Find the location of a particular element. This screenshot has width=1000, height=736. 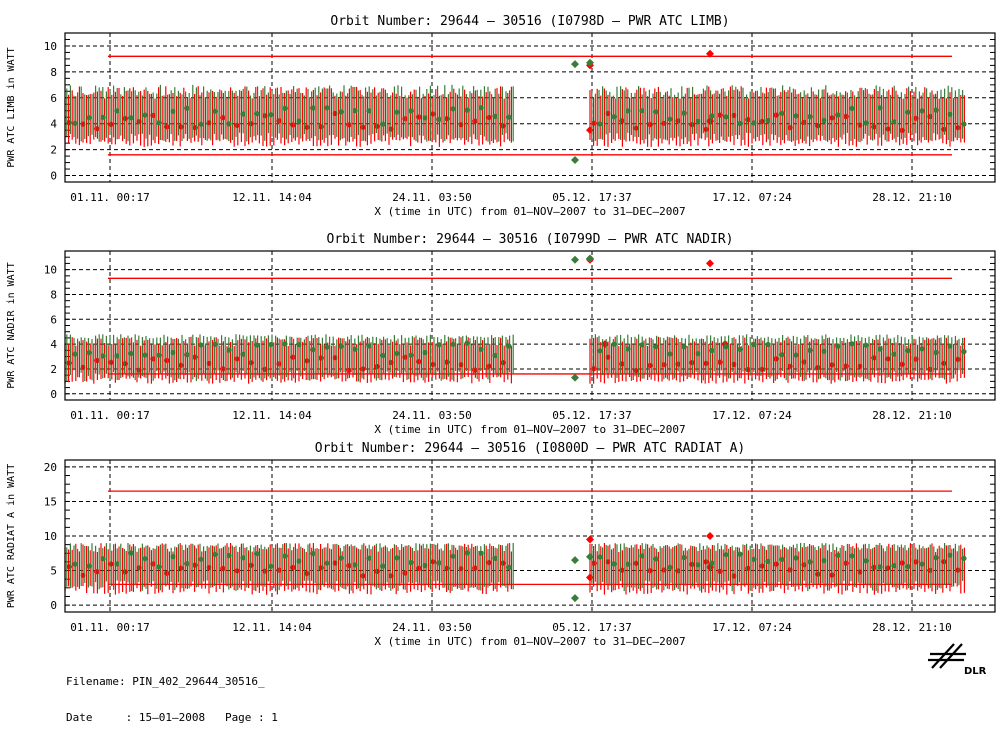

data-series-green is located at coordinates (516, 111).